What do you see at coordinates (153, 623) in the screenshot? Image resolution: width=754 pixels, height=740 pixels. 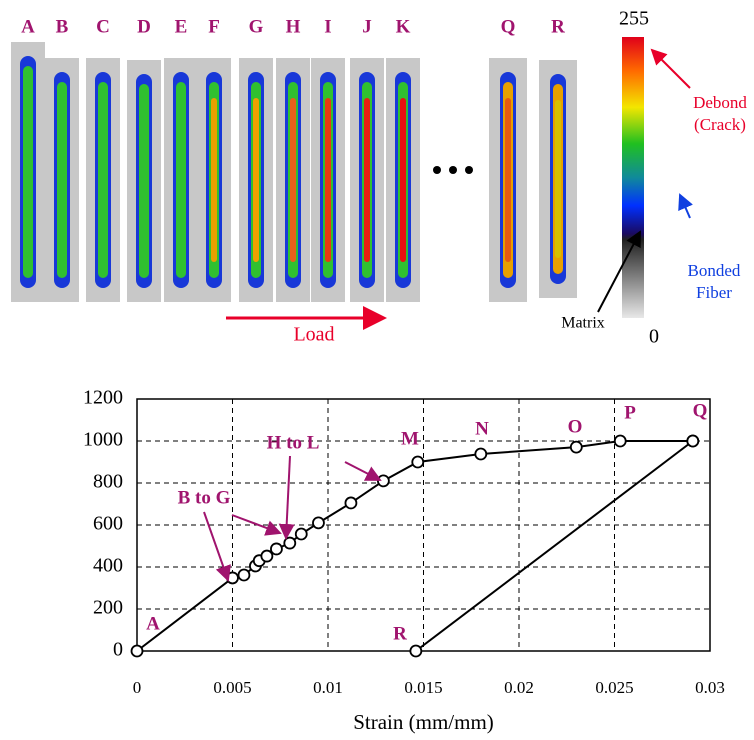 I see `point-label: A` at bounding box center [153, 623].